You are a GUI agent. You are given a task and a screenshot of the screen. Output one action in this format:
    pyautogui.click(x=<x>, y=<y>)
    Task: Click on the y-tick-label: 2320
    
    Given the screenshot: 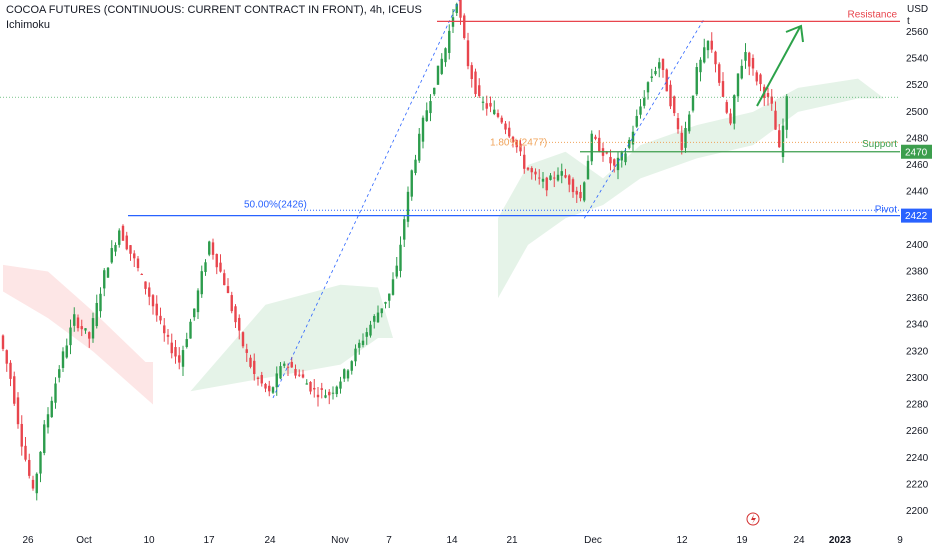 What is the action you would take?
    pyautogui.click(x=917, y=351)
    